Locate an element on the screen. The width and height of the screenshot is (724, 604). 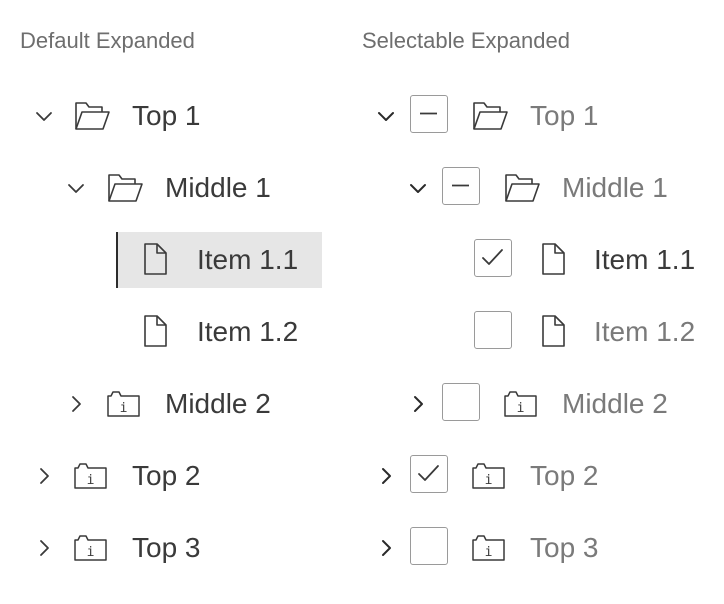
selection-highlight is located at coordinates (219, 260).